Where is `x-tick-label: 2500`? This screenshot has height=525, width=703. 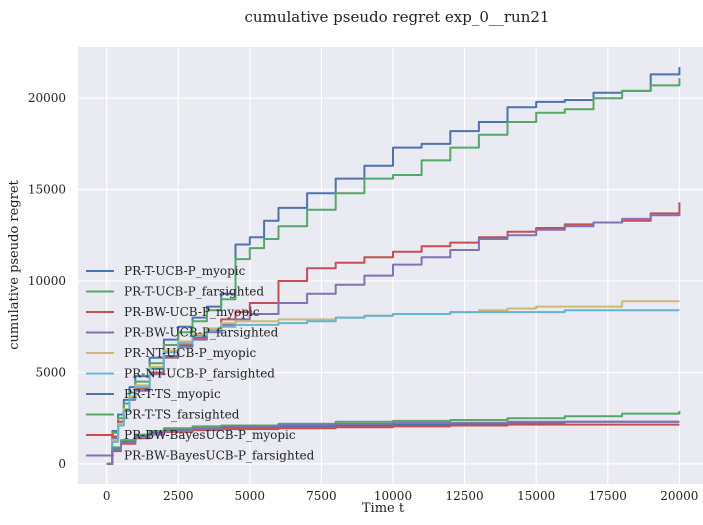 x-tick-label: 2500 is located at coordinates (178, 496).